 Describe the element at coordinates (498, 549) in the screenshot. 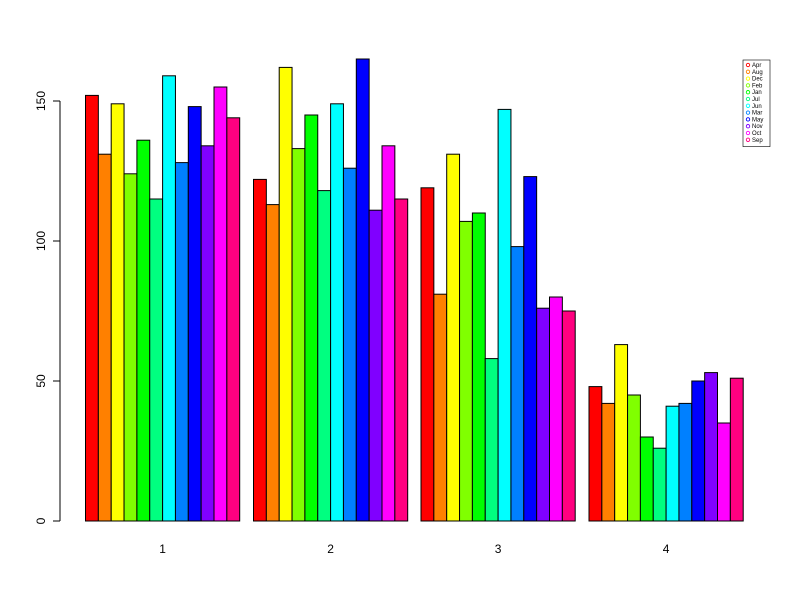

I see `x-tick-label: 3` at that location.